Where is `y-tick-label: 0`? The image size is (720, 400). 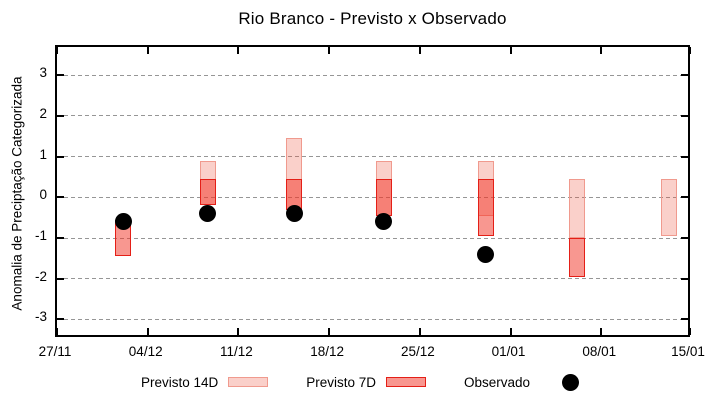 y-tick-label: 0 is located at coordinates (43, 195).